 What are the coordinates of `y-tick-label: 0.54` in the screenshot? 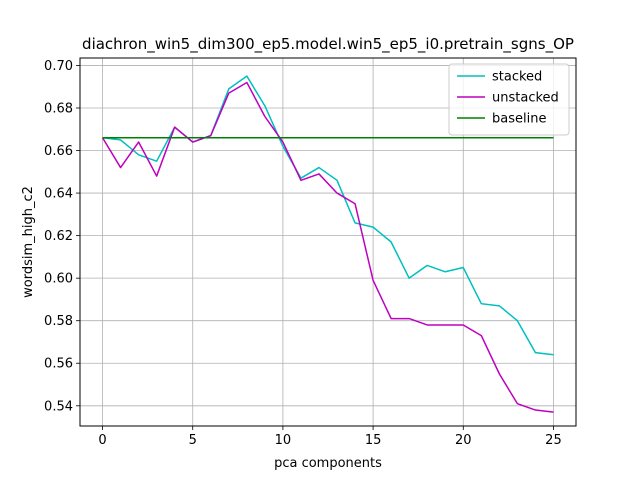 It's located at (58, 406).